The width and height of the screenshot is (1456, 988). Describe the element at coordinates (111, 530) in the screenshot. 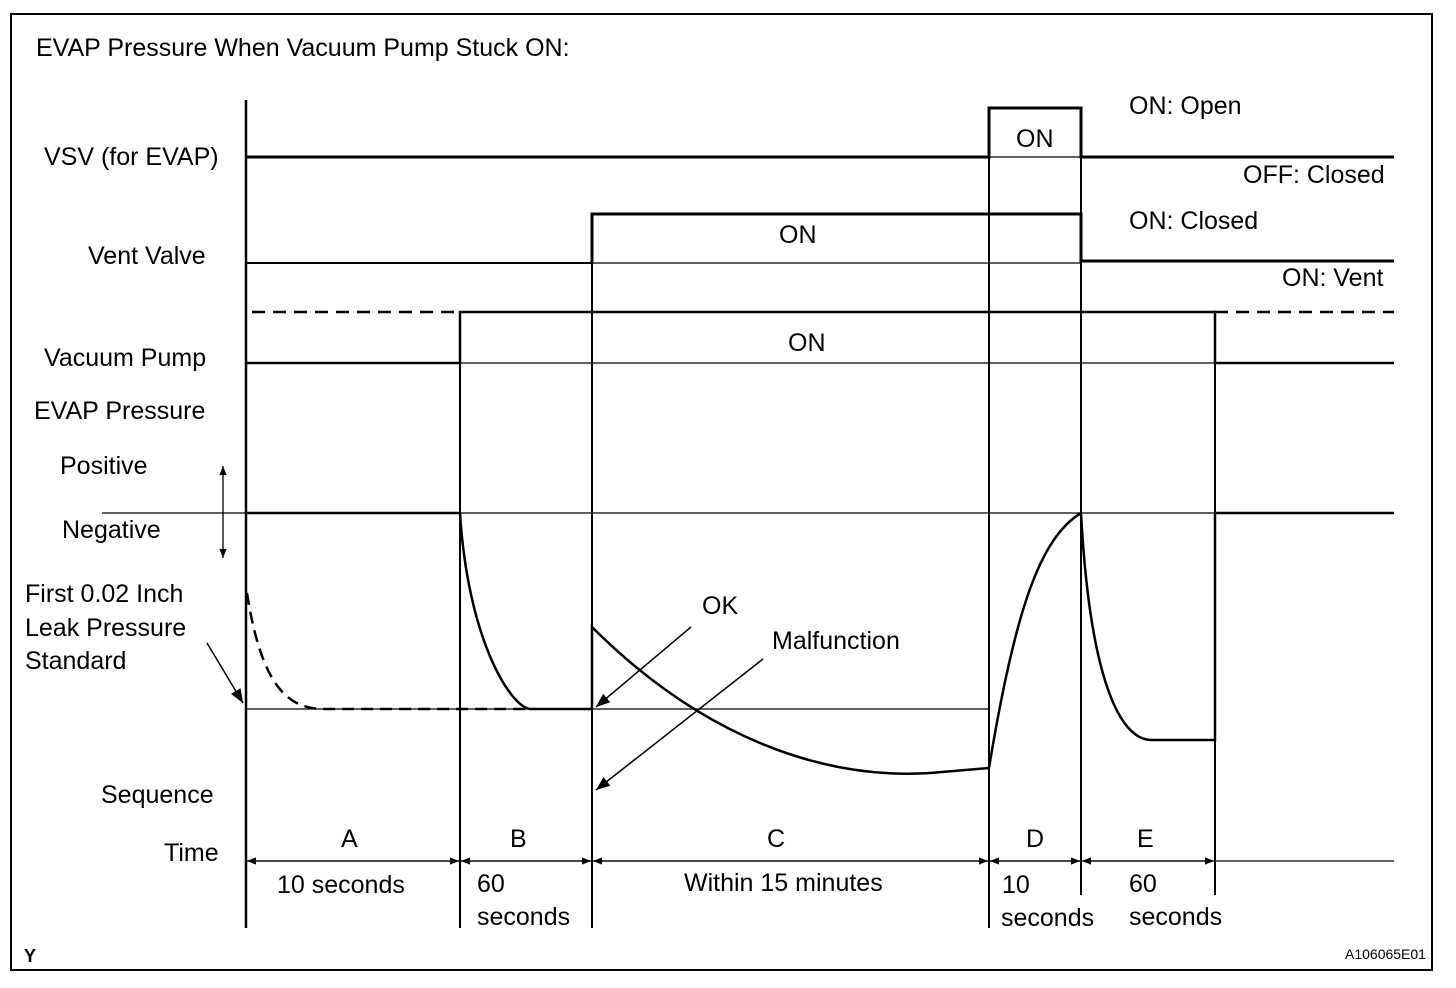

I see `negative-label: Negative` at that location.